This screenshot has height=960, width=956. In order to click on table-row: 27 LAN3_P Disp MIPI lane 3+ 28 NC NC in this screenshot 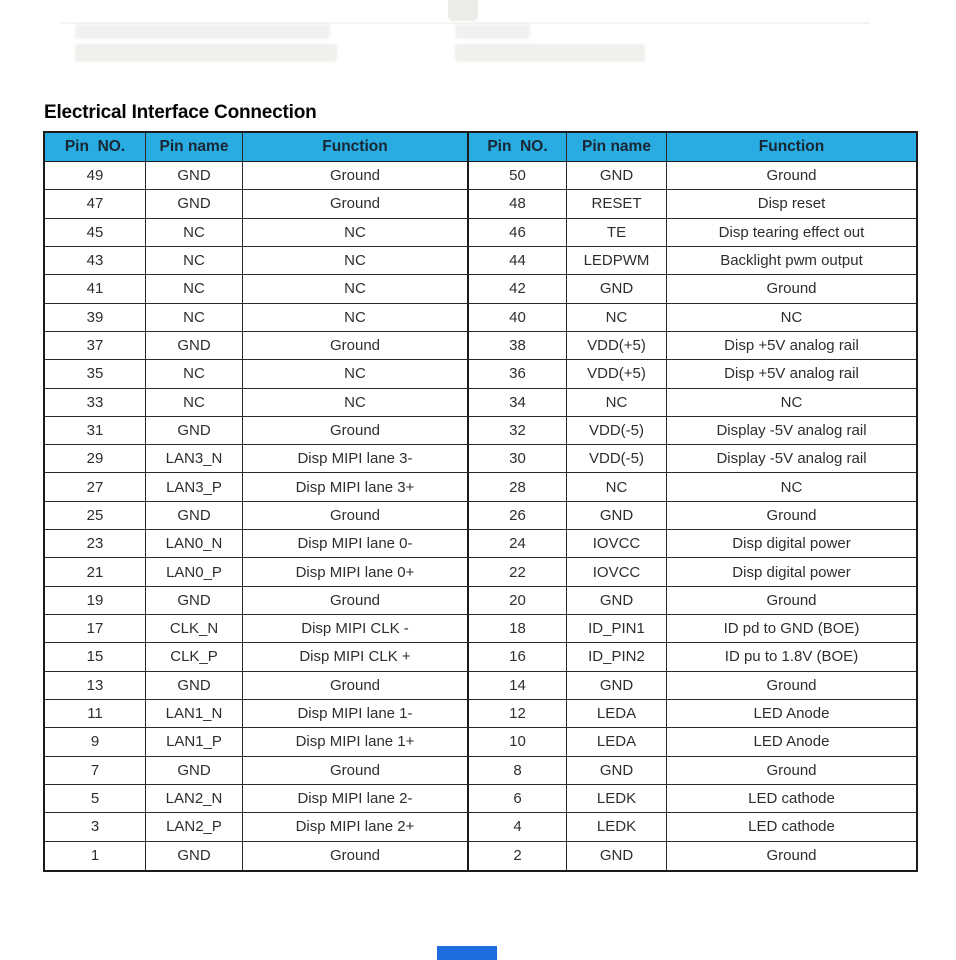, I will do `click(480, 487)`.